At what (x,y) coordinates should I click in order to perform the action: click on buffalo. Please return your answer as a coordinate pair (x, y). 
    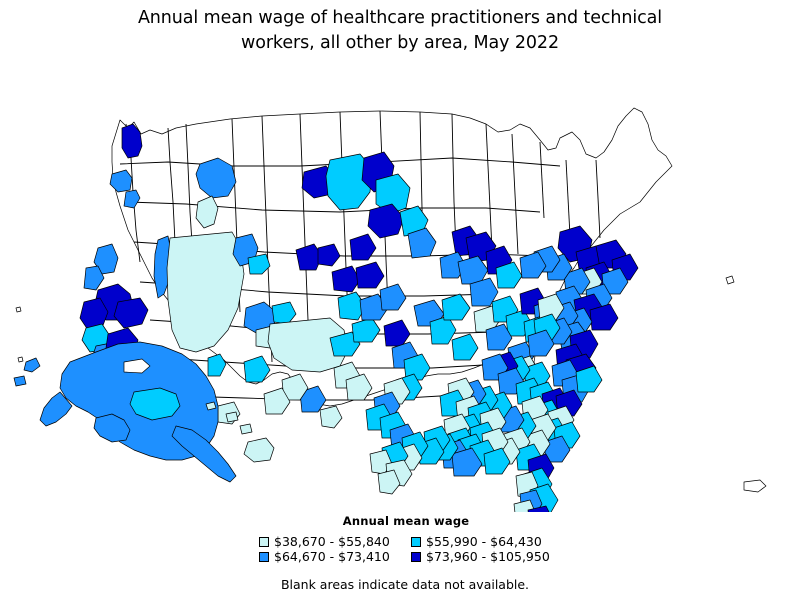
    Looking at the image, I should click on (533, 265).